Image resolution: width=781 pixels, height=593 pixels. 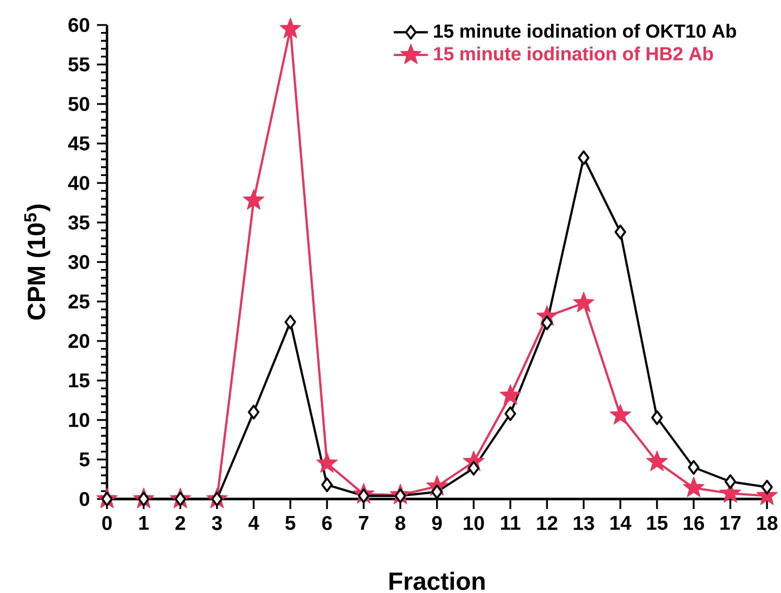 What do you see at coordinates (584, 523) in the screenshot?
I see `x-tick-label: 13` at bounding box center [584, 523].